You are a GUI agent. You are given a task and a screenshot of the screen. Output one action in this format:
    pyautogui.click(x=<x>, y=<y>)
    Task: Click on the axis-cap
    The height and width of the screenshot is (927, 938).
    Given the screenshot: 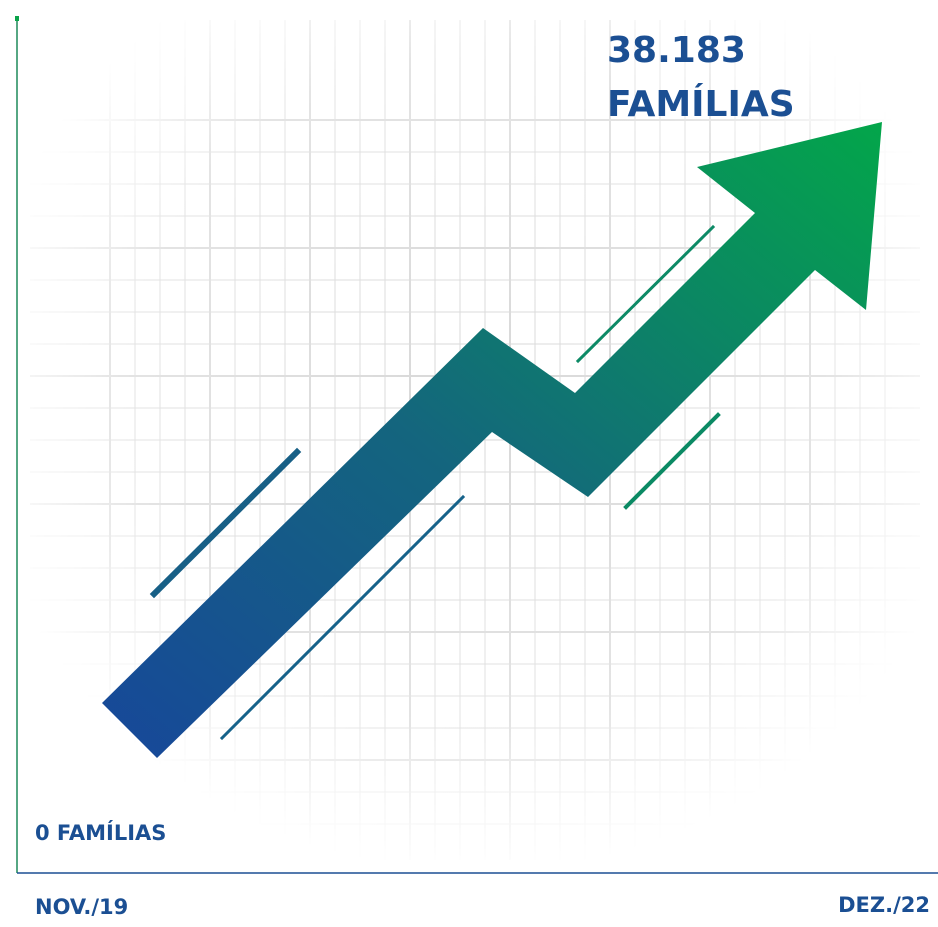 What is the action you would take?
    pyautogui.click(x=17, y=18)
    